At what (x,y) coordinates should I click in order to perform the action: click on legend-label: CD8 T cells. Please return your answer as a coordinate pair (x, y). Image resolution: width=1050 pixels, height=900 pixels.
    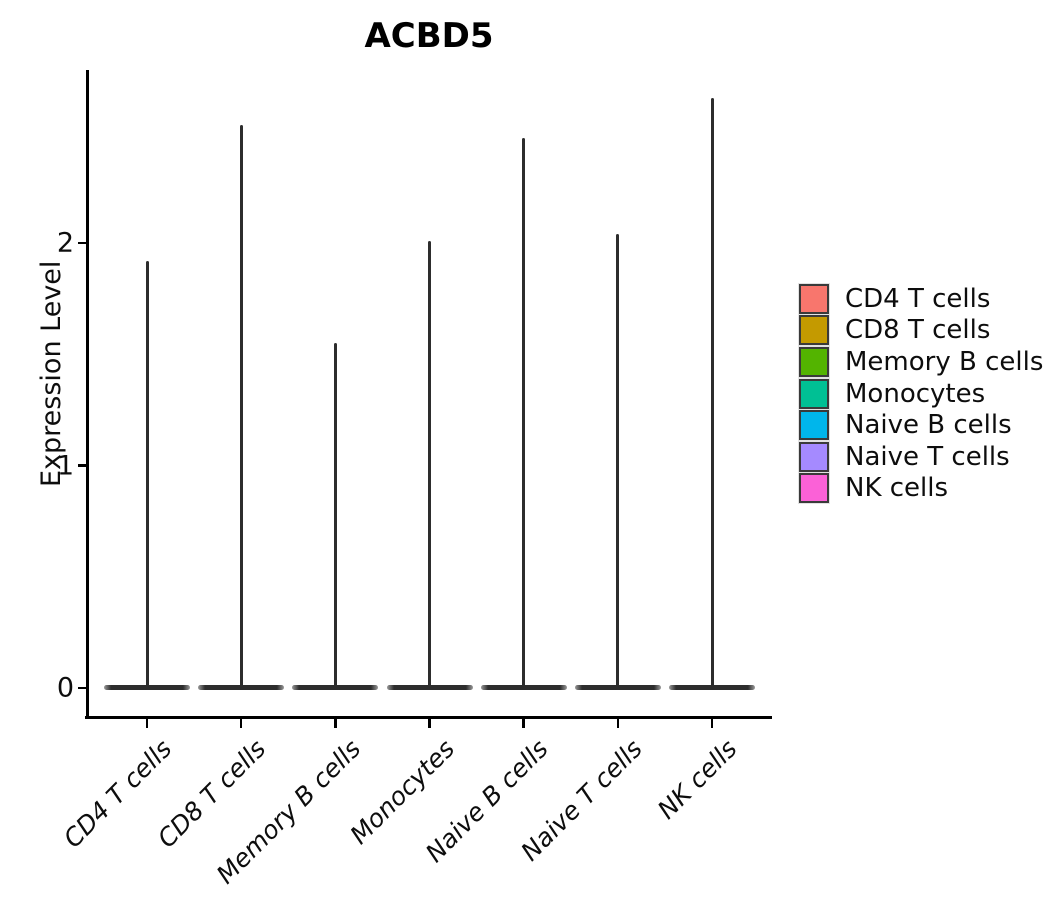
    Looking at the image, I should click on (918, 330).